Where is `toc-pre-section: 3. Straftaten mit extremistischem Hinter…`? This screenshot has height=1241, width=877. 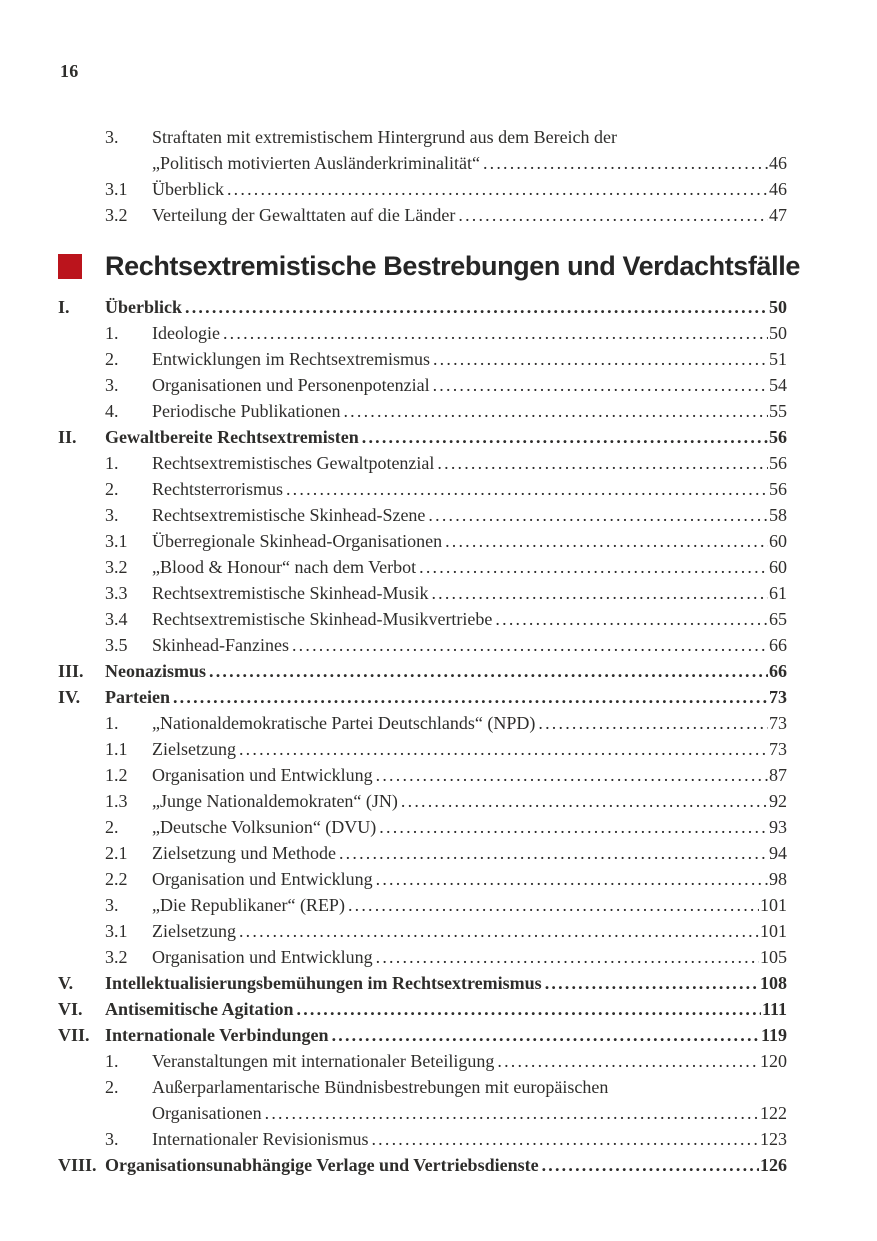 toc-pre-section: 3. Straftaten mit extremistischem Hinter… is located at coordinates (422, 176).